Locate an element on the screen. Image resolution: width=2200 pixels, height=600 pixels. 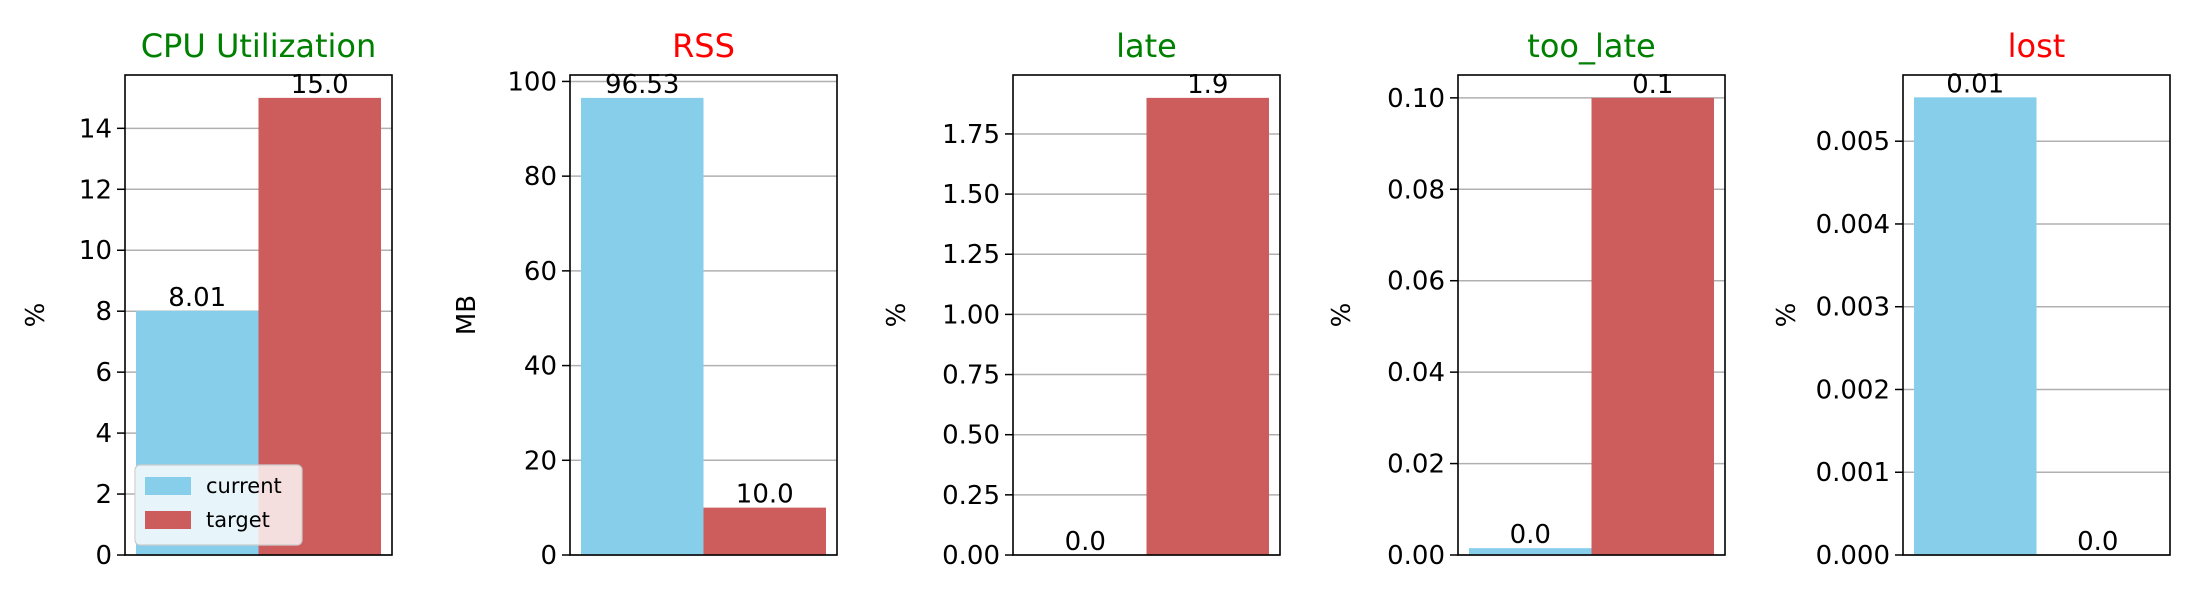
y-tick-label: 0.04 is located at coordinates (1416, 373).